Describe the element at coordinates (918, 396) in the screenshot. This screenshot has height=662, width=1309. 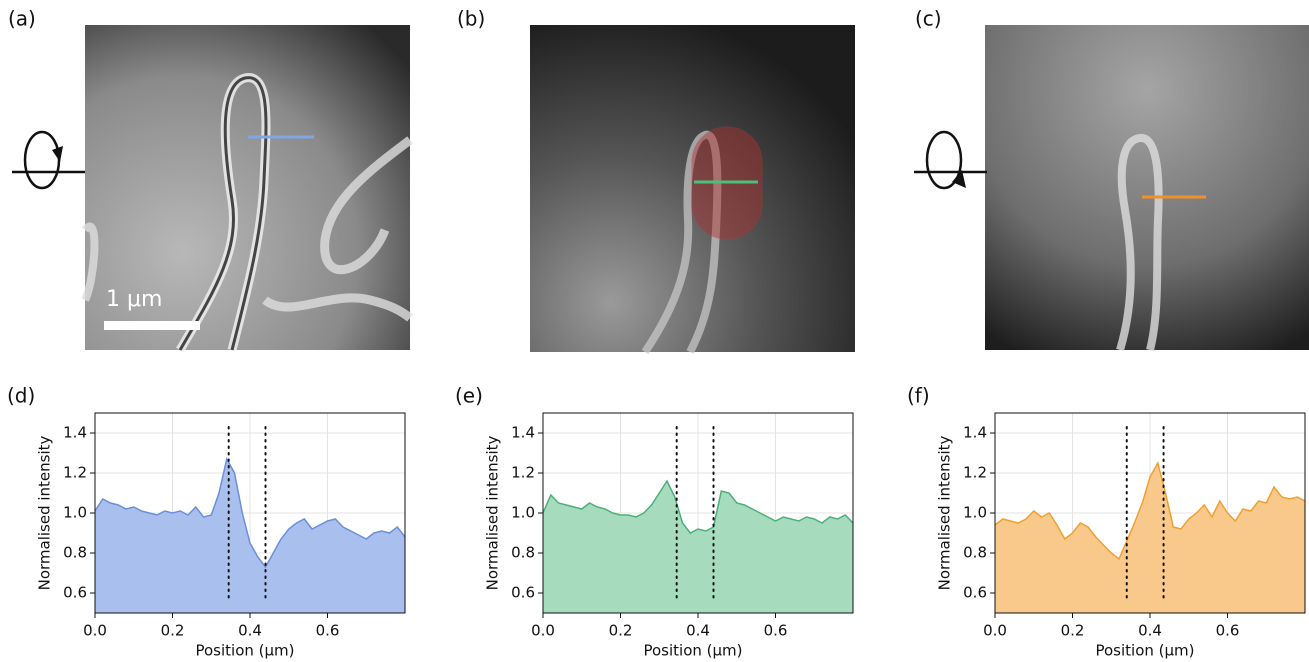
I see `panel-label: (f)` at that location.